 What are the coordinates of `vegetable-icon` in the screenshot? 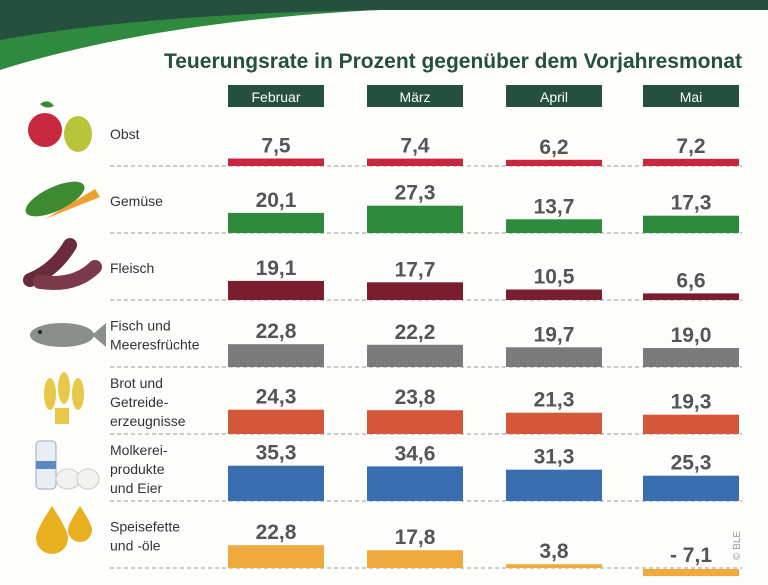 It's located at (62, 200).